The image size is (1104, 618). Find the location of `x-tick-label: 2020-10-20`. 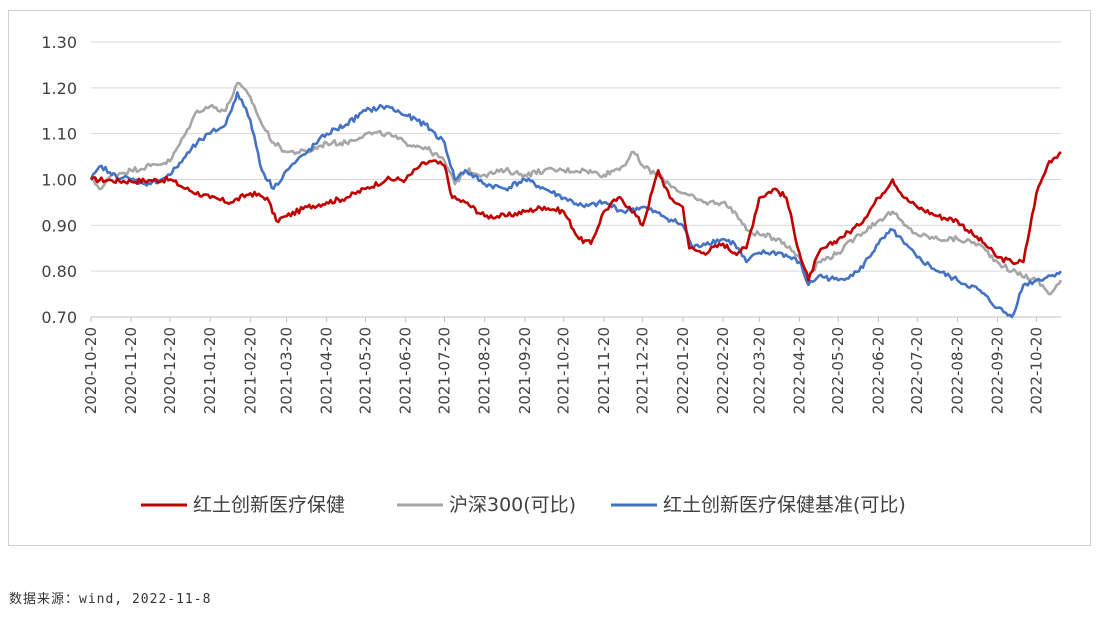

x-tick-label: 2020-10-20 is located at coordinates (91, 370).